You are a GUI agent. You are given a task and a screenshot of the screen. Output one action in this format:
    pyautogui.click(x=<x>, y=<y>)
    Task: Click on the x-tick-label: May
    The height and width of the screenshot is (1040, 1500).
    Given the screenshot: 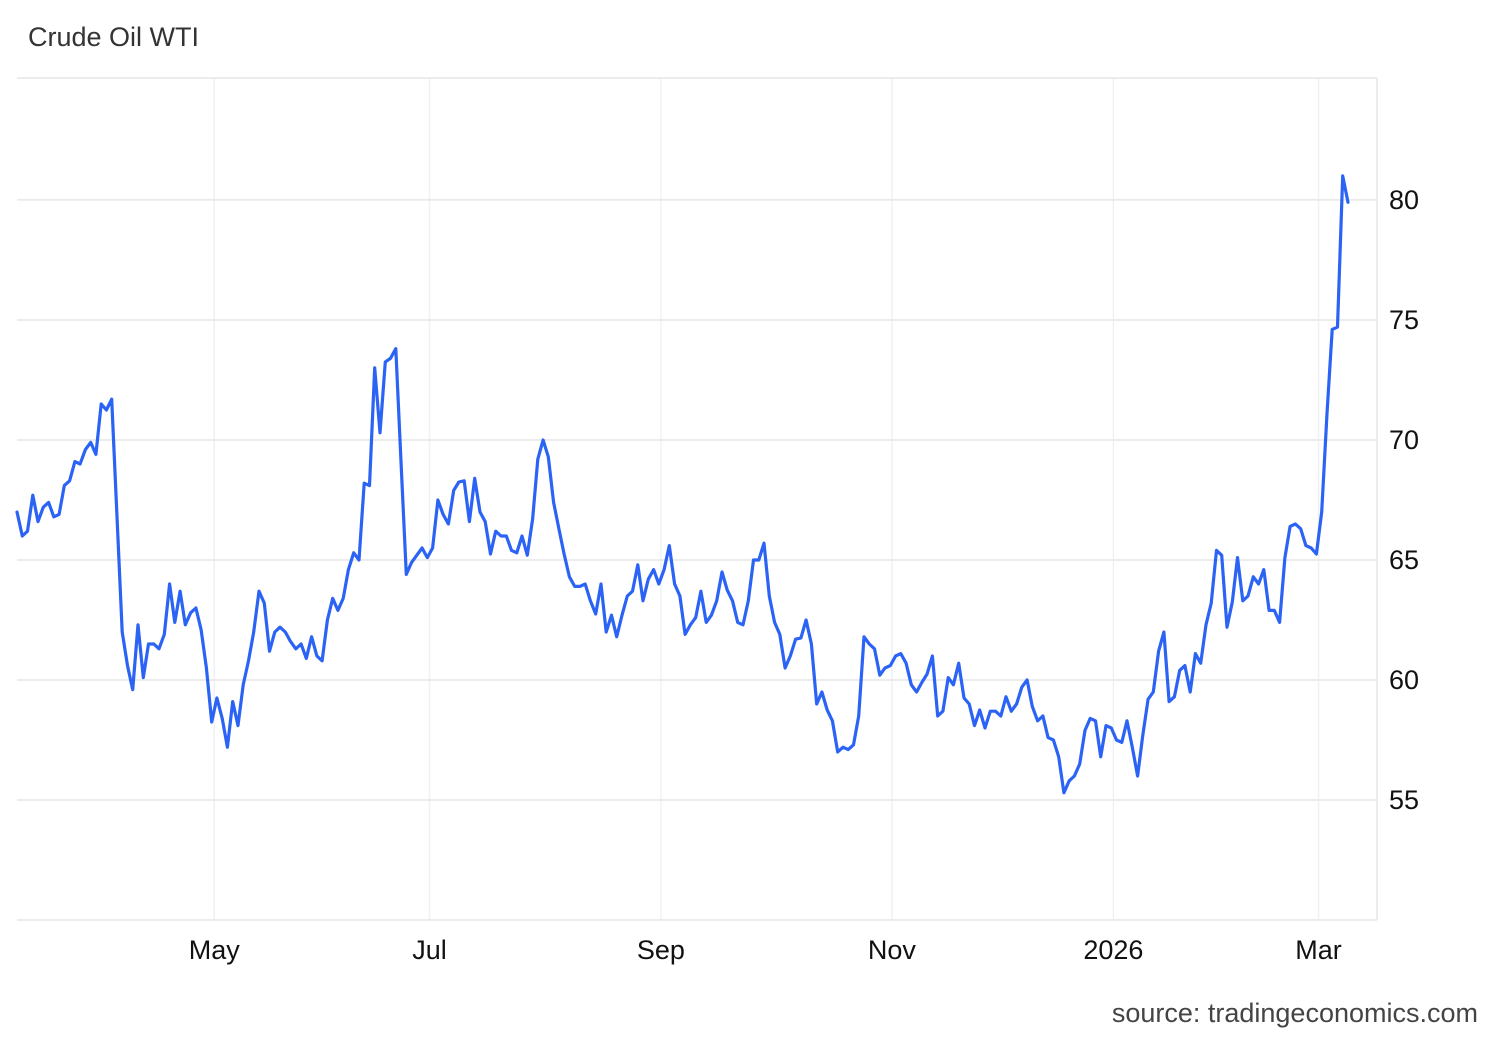 What is the action you would take?
    pyautogui.click(x=215, y=950)
    